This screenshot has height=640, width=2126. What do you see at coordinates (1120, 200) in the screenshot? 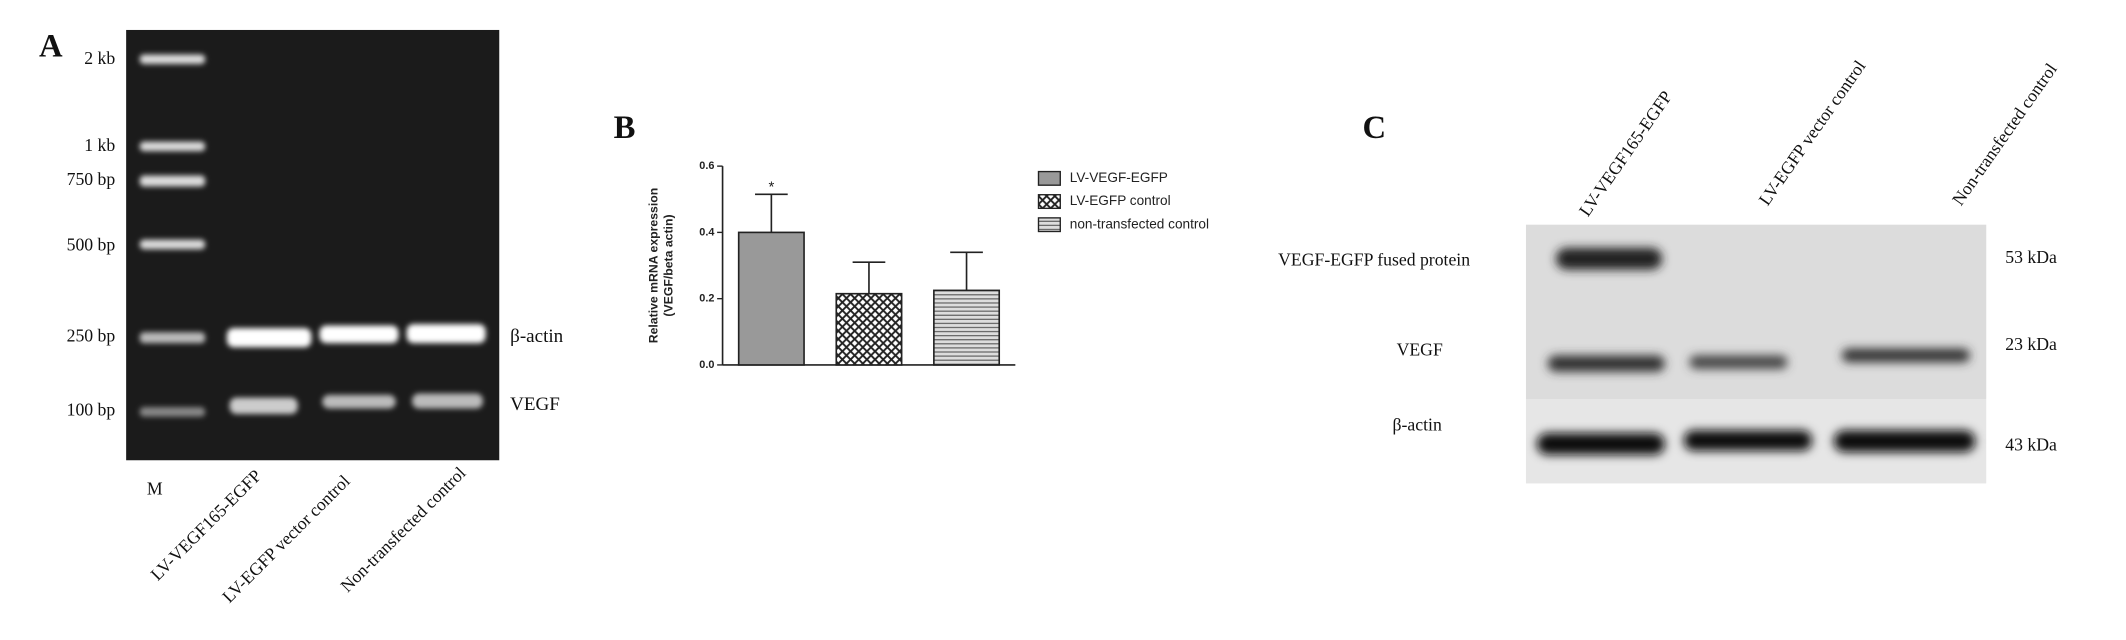
I see `legend-label: LV-EGFP control` at bounding box center [1120, 200].